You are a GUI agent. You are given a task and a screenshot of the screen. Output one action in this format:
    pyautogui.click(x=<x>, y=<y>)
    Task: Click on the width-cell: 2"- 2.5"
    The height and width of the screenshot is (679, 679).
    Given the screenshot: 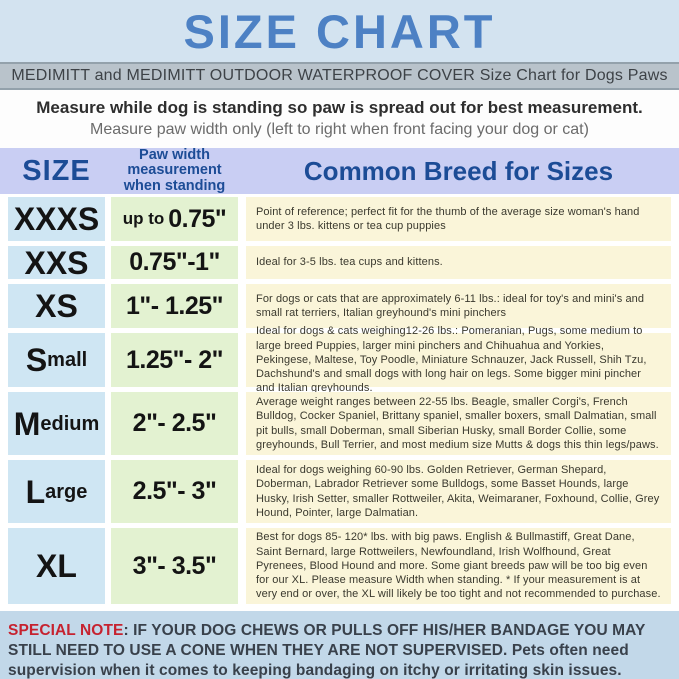 What is the action you would take?
    pyautogui.click(x=174, y=423)
    